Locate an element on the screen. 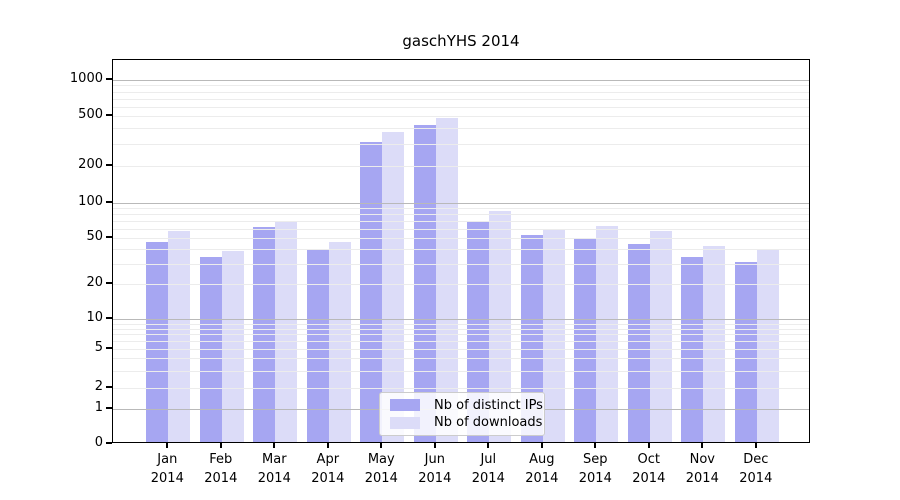 The height and width of the screenshot is (500, 900). bar-distinct-ips-may is located at coordinates (371, 291).